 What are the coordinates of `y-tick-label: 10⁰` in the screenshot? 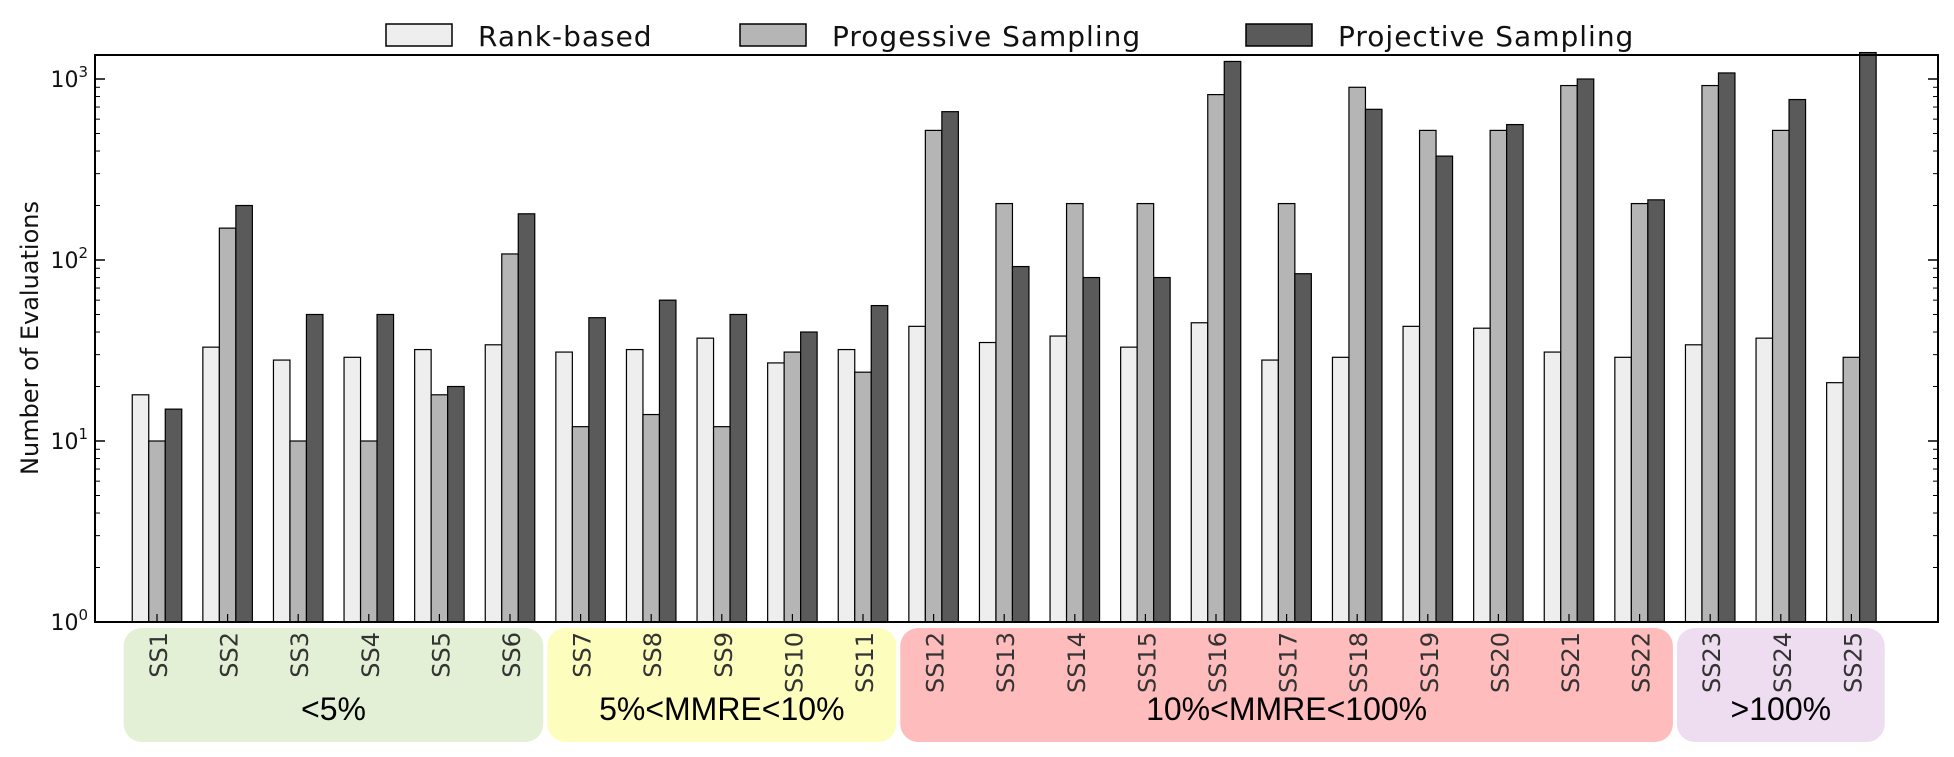 It's located at (69, 621).